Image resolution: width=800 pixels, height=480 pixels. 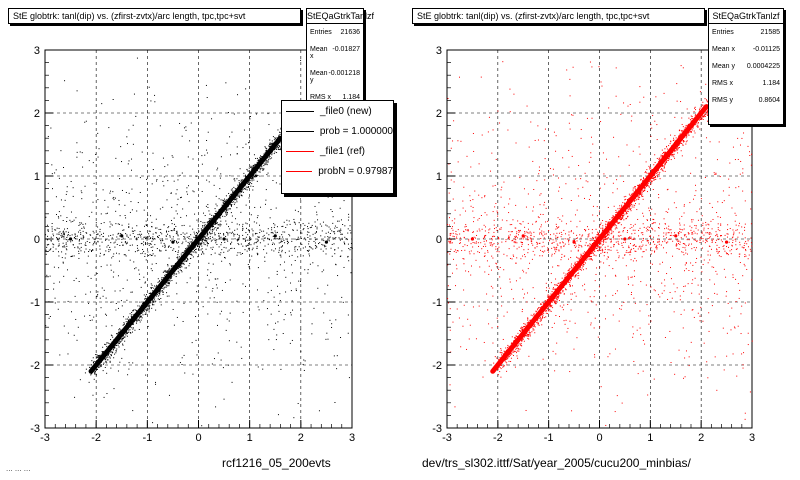 What do you see at coordinates (346, 111) in the screenshot?
I see `legend-label: _file0 (new)` at bounding box center [346, 111].